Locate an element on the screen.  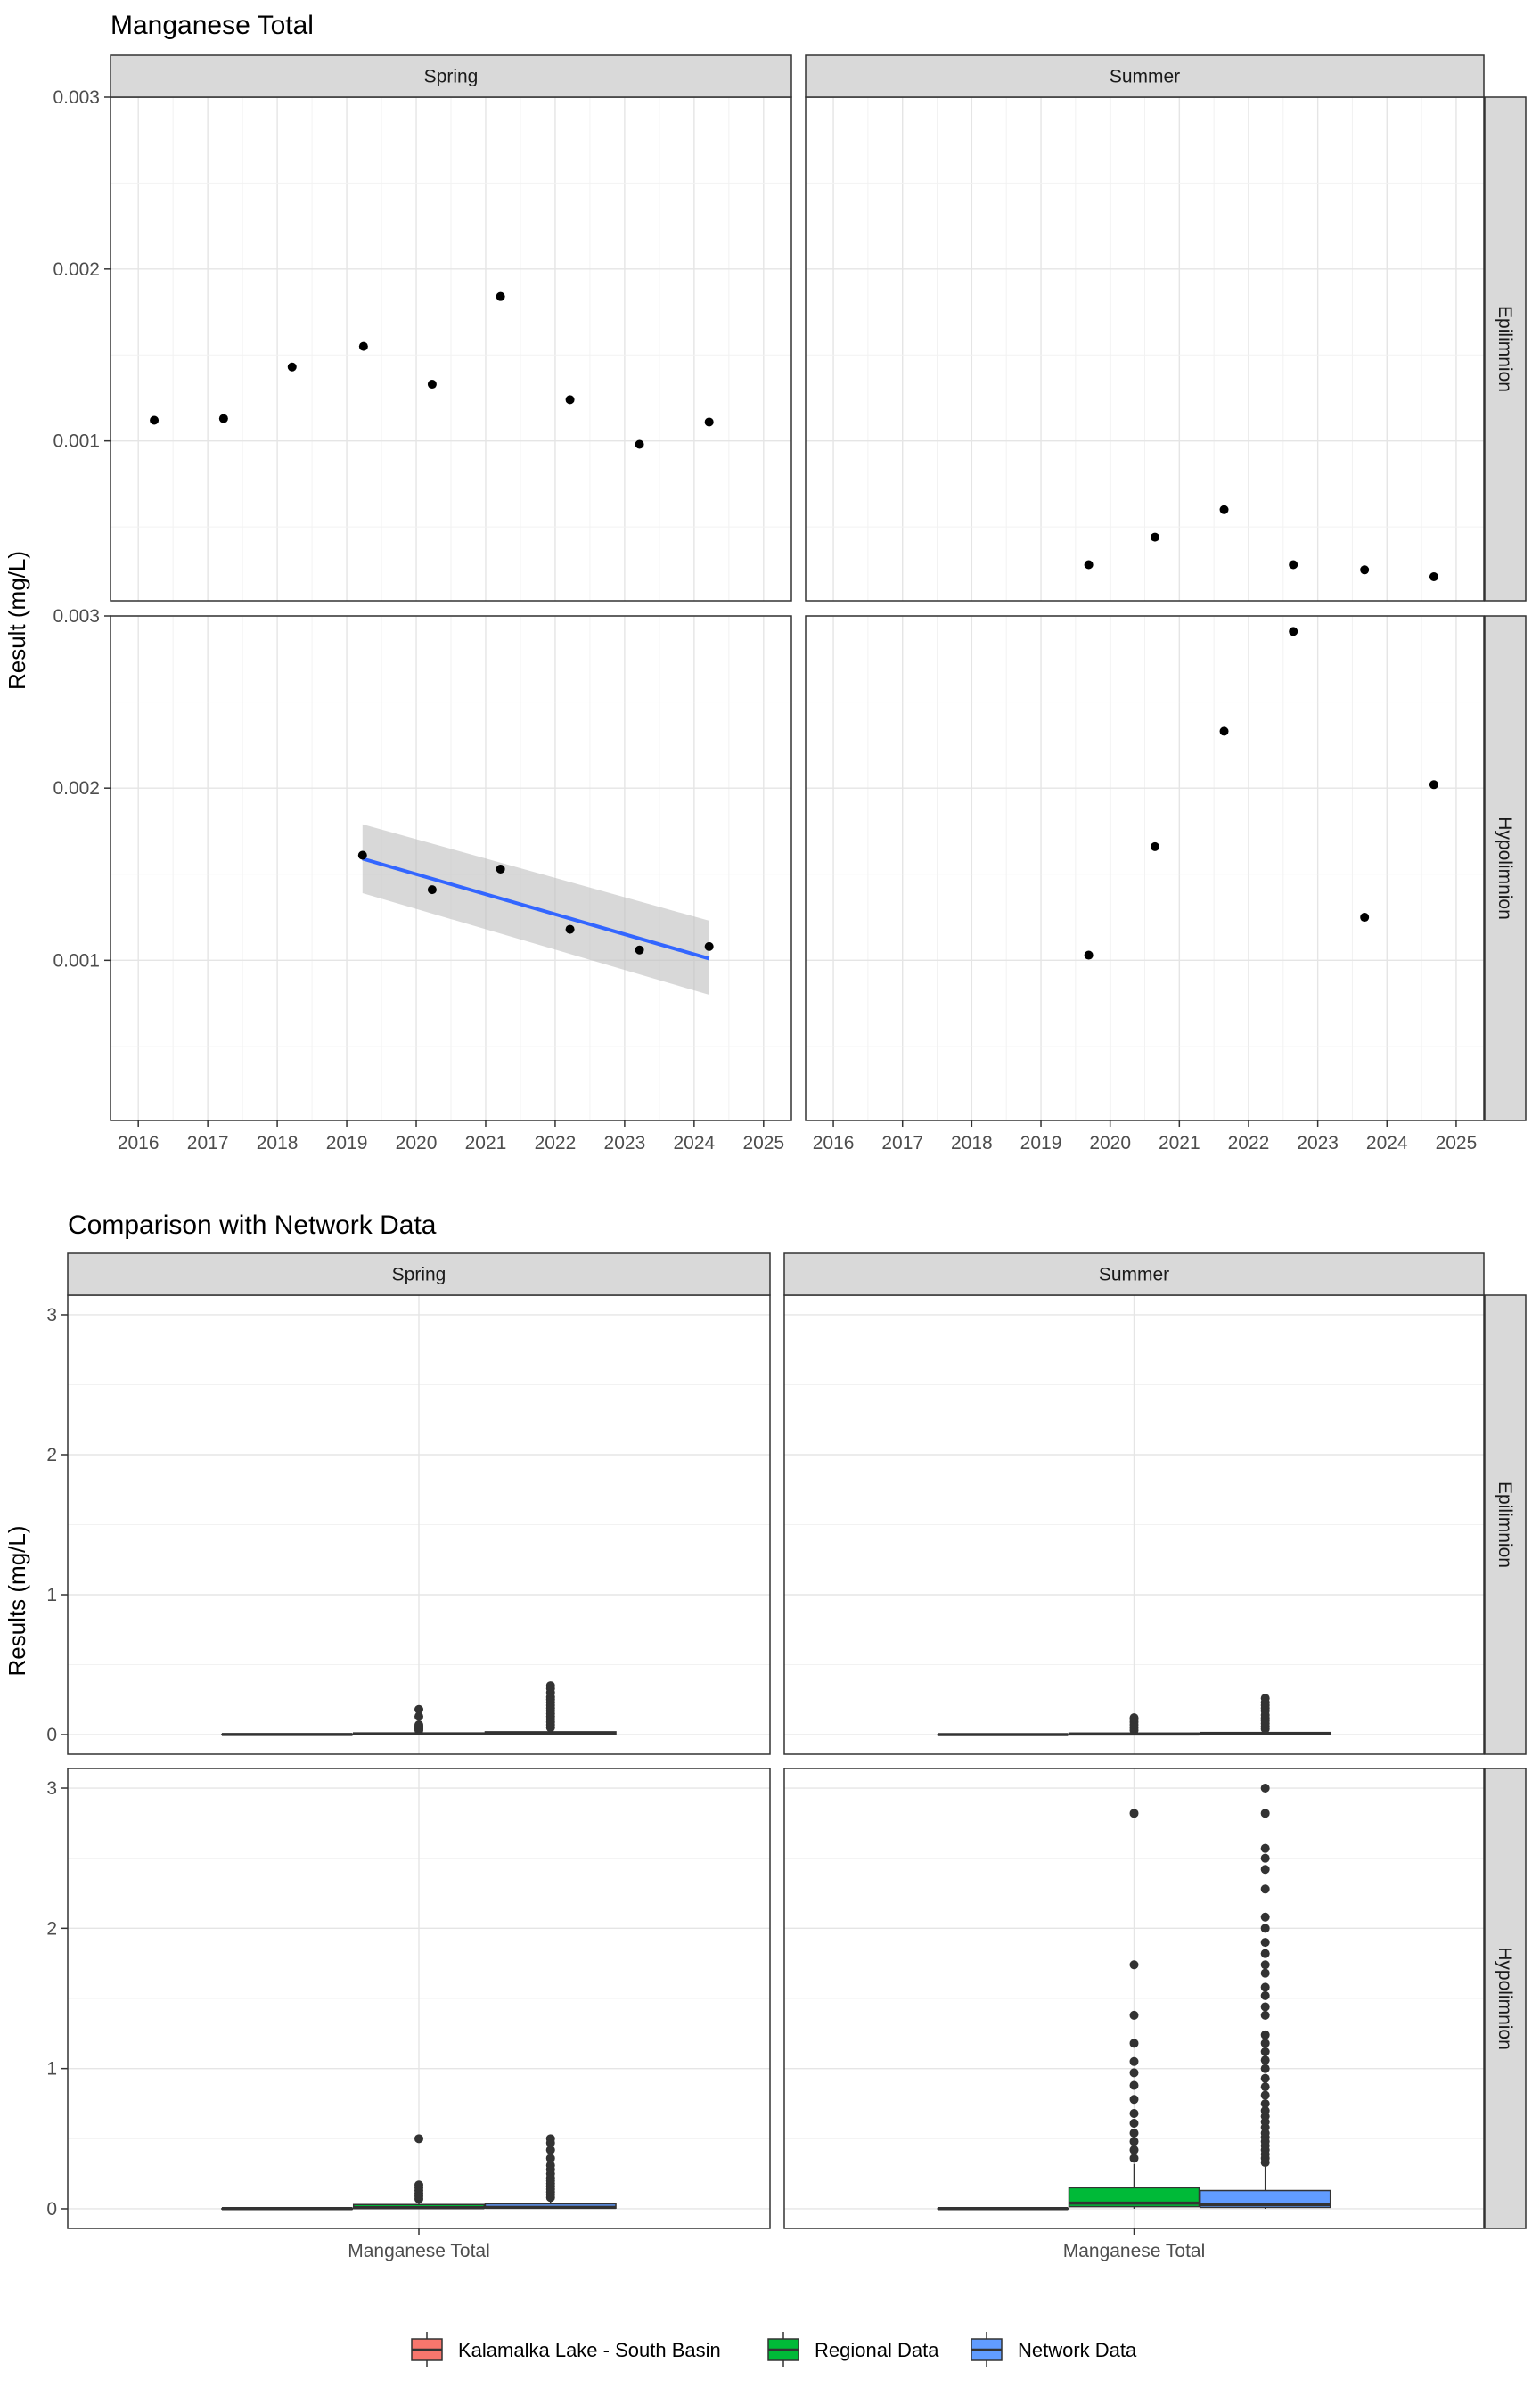
y-tick-label: 1 is located at coordinates (51, 1595).